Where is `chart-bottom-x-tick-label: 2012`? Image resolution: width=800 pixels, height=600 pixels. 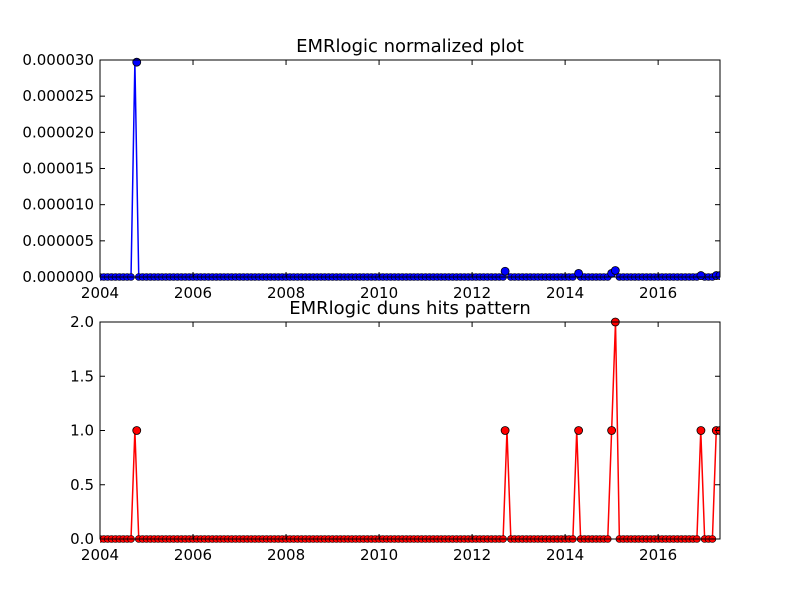 chart-bottom-x-tick-label: 2012 is located at coordinates (472, 555).